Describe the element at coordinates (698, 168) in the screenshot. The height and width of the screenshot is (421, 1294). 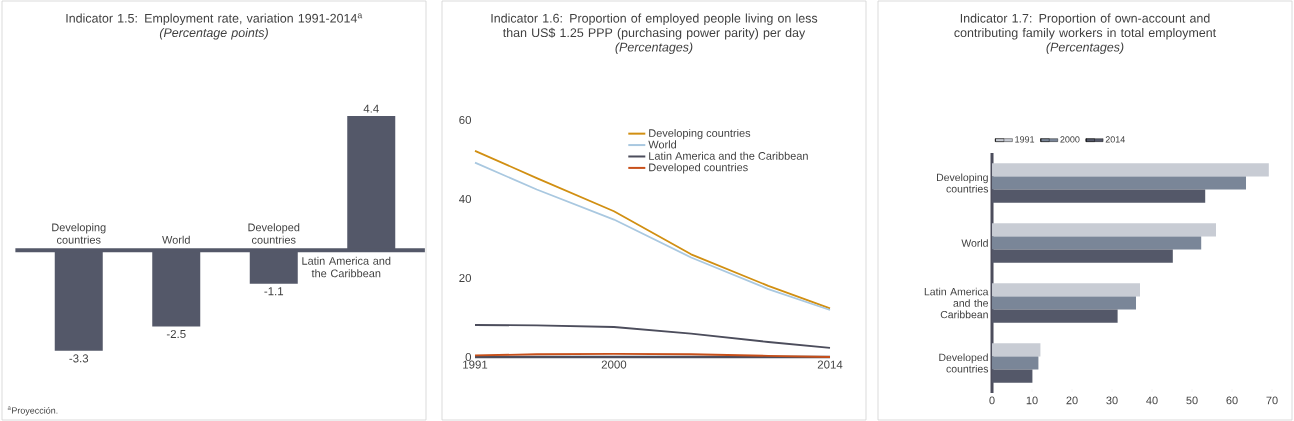
I see `legend-label: Developed countries` at that location.